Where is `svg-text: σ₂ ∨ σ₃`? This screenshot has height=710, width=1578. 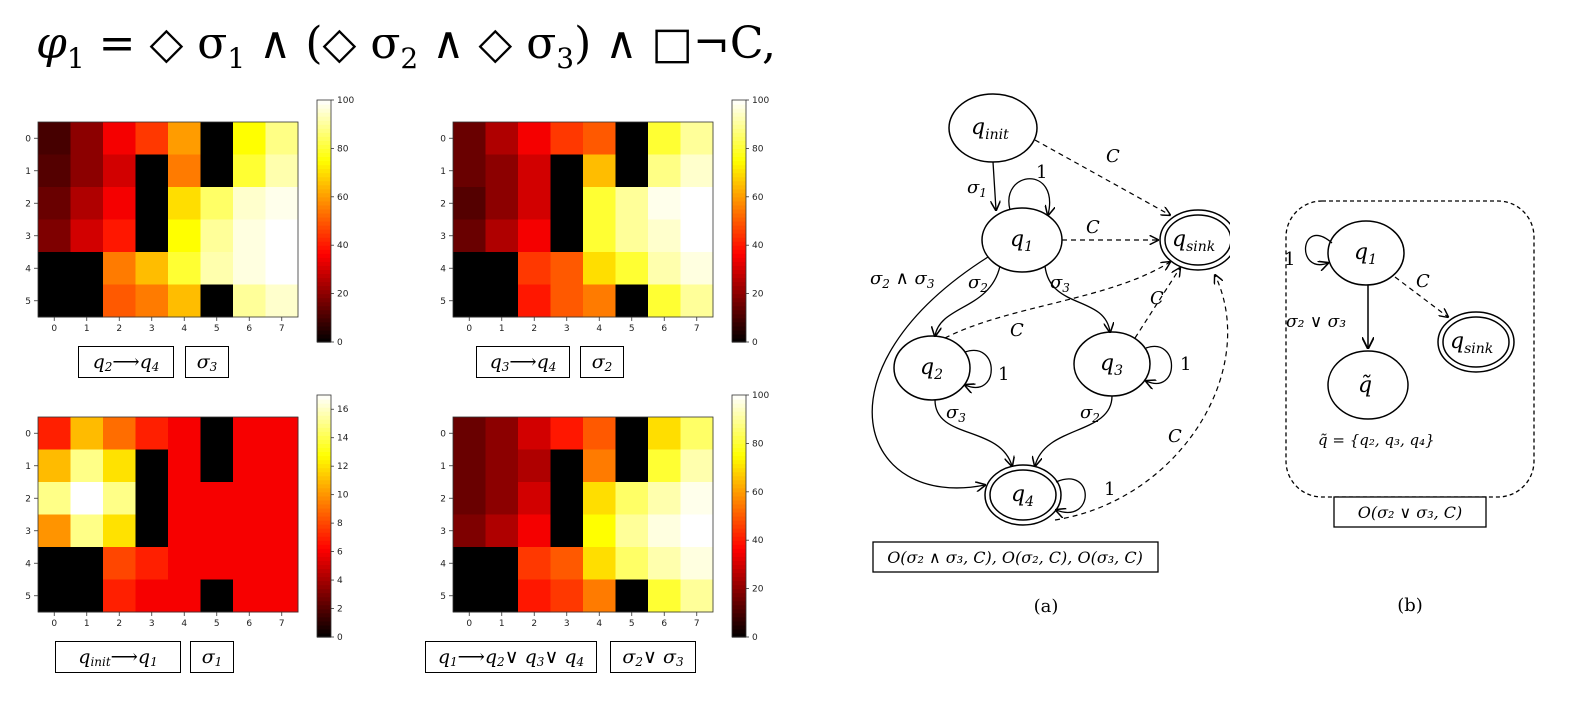
svg-text: σ₂ ∨ σ₃ is located at coordinates (1316, 322).